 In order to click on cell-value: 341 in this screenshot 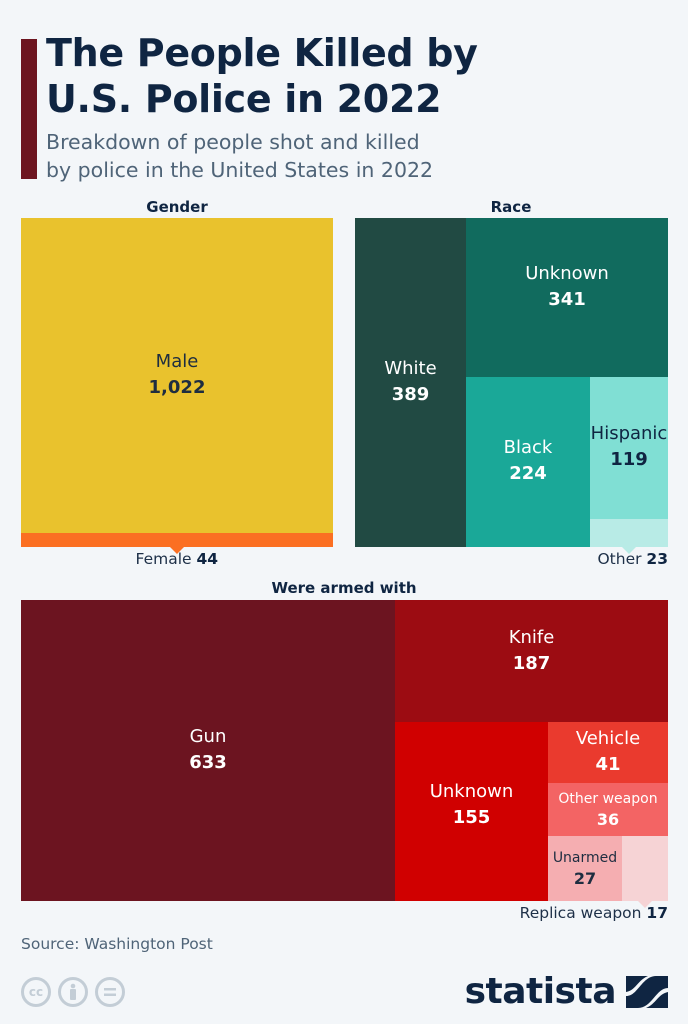, I will do `click(567, 299)`.